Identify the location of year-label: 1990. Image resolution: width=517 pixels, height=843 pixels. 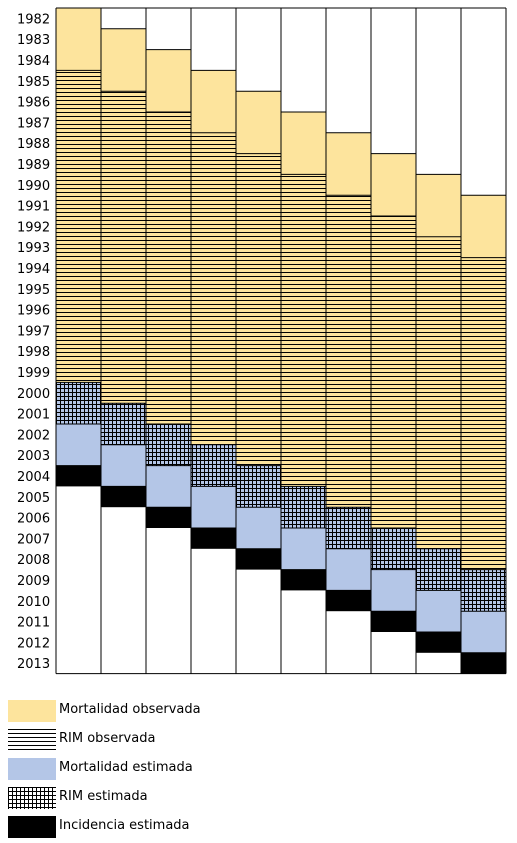
(33, 186).